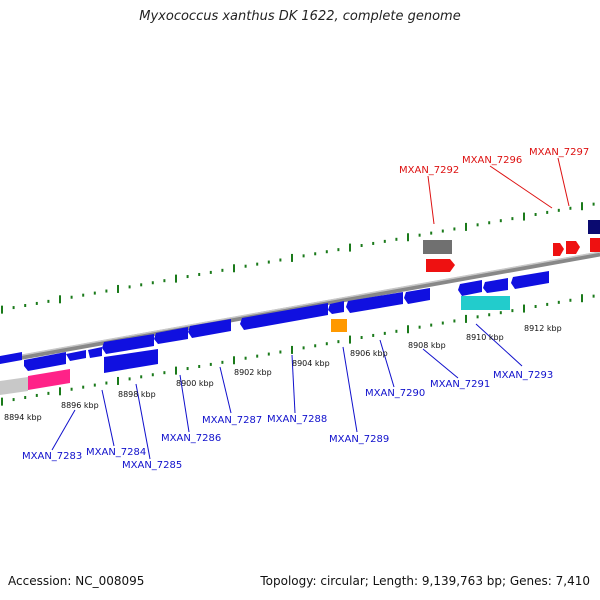 The image size is (600, 600). I want to click on gene-label: MXAN_7285, so click(152, 465).